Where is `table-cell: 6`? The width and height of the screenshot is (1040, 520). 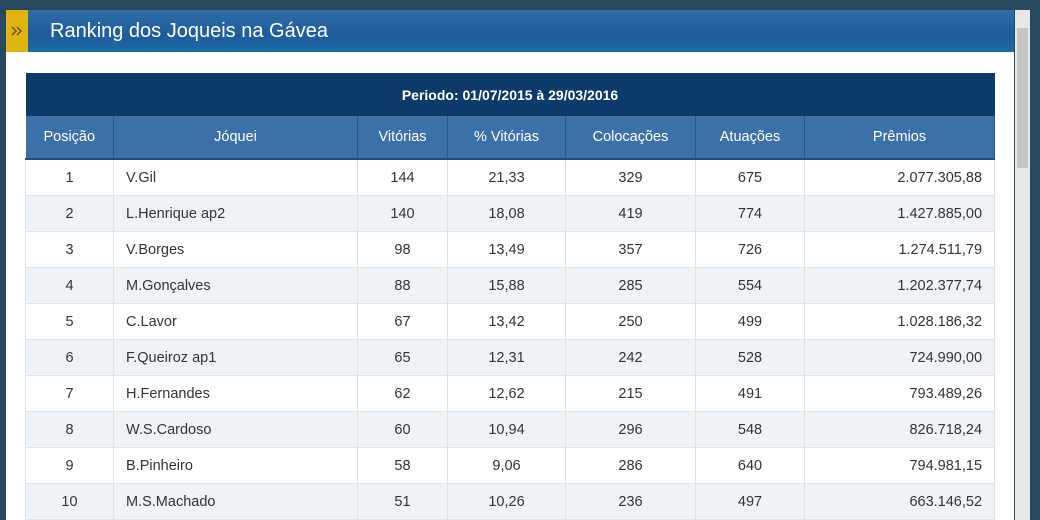
table-cell: 6 is located at coordinates (69, 357).